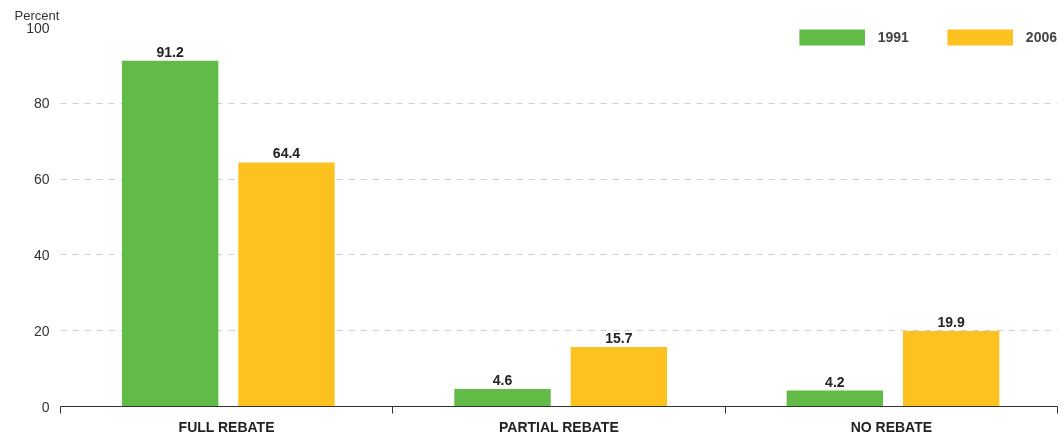 The image size is (1064, 437). Describe the element at coordinates (41, 330) in the screenshot. I see `y-tick-label: 20` at that location.